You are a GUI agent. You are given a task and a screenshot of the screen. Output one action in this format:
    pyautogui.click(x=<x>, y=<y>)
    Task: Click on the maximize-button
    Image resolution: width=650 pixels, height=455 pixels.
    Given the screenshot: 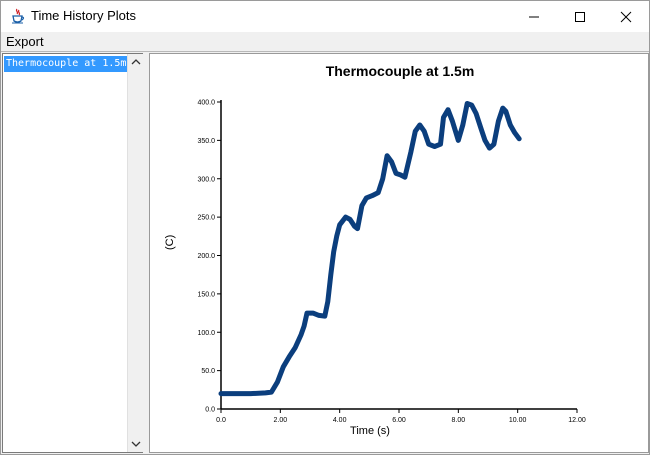 What is the action you would take?
    pyautogui.click(x=580, y=16)
    